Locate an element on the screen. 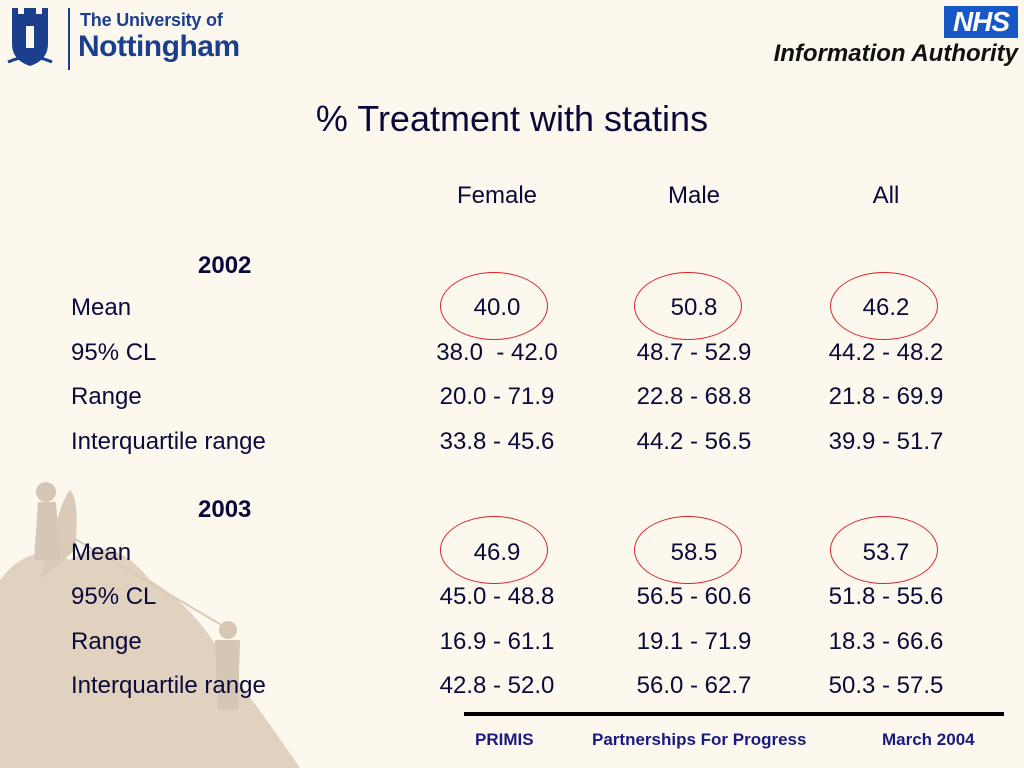 The height and width of the screenshot is (768, 1024). table-cell: 53.7 is located at coordinates (886, 552).